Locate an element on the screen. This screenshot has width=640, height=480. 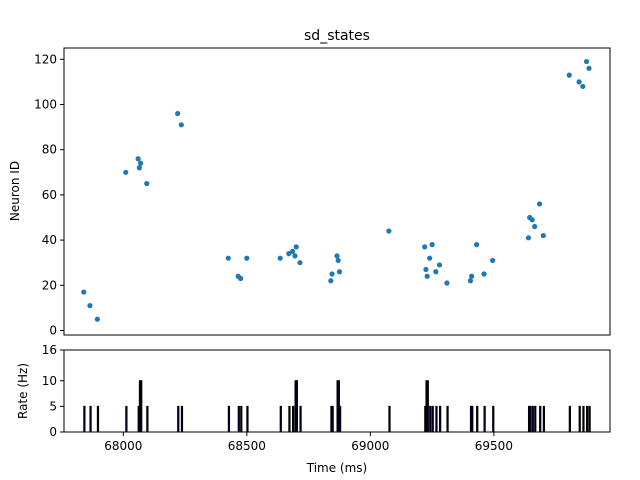
raster-y-axis: 0 20 40 60 80 100 120 is located at coordinates (49, 194).